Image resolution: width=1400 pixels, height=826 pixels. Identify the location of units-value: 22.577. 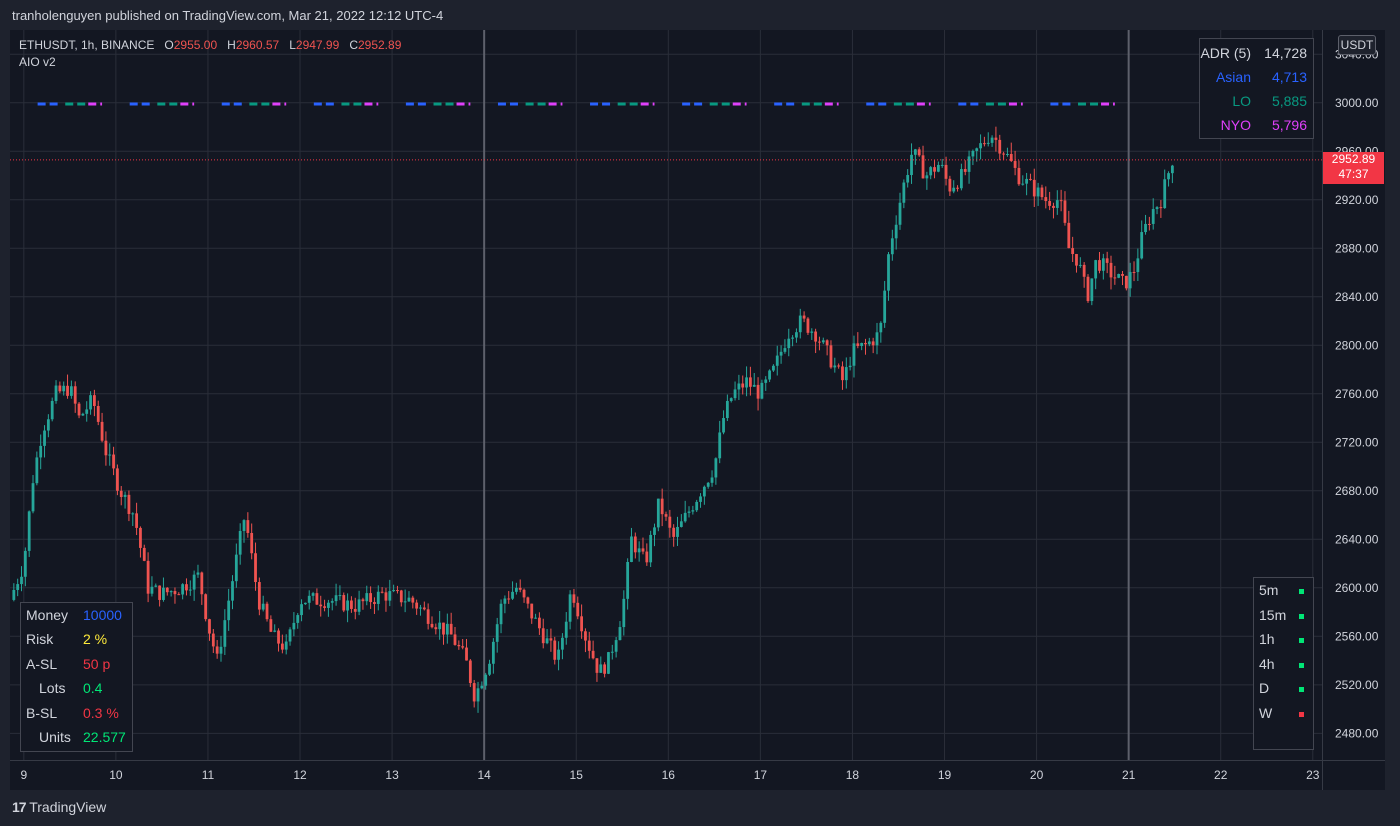
(104, 737).